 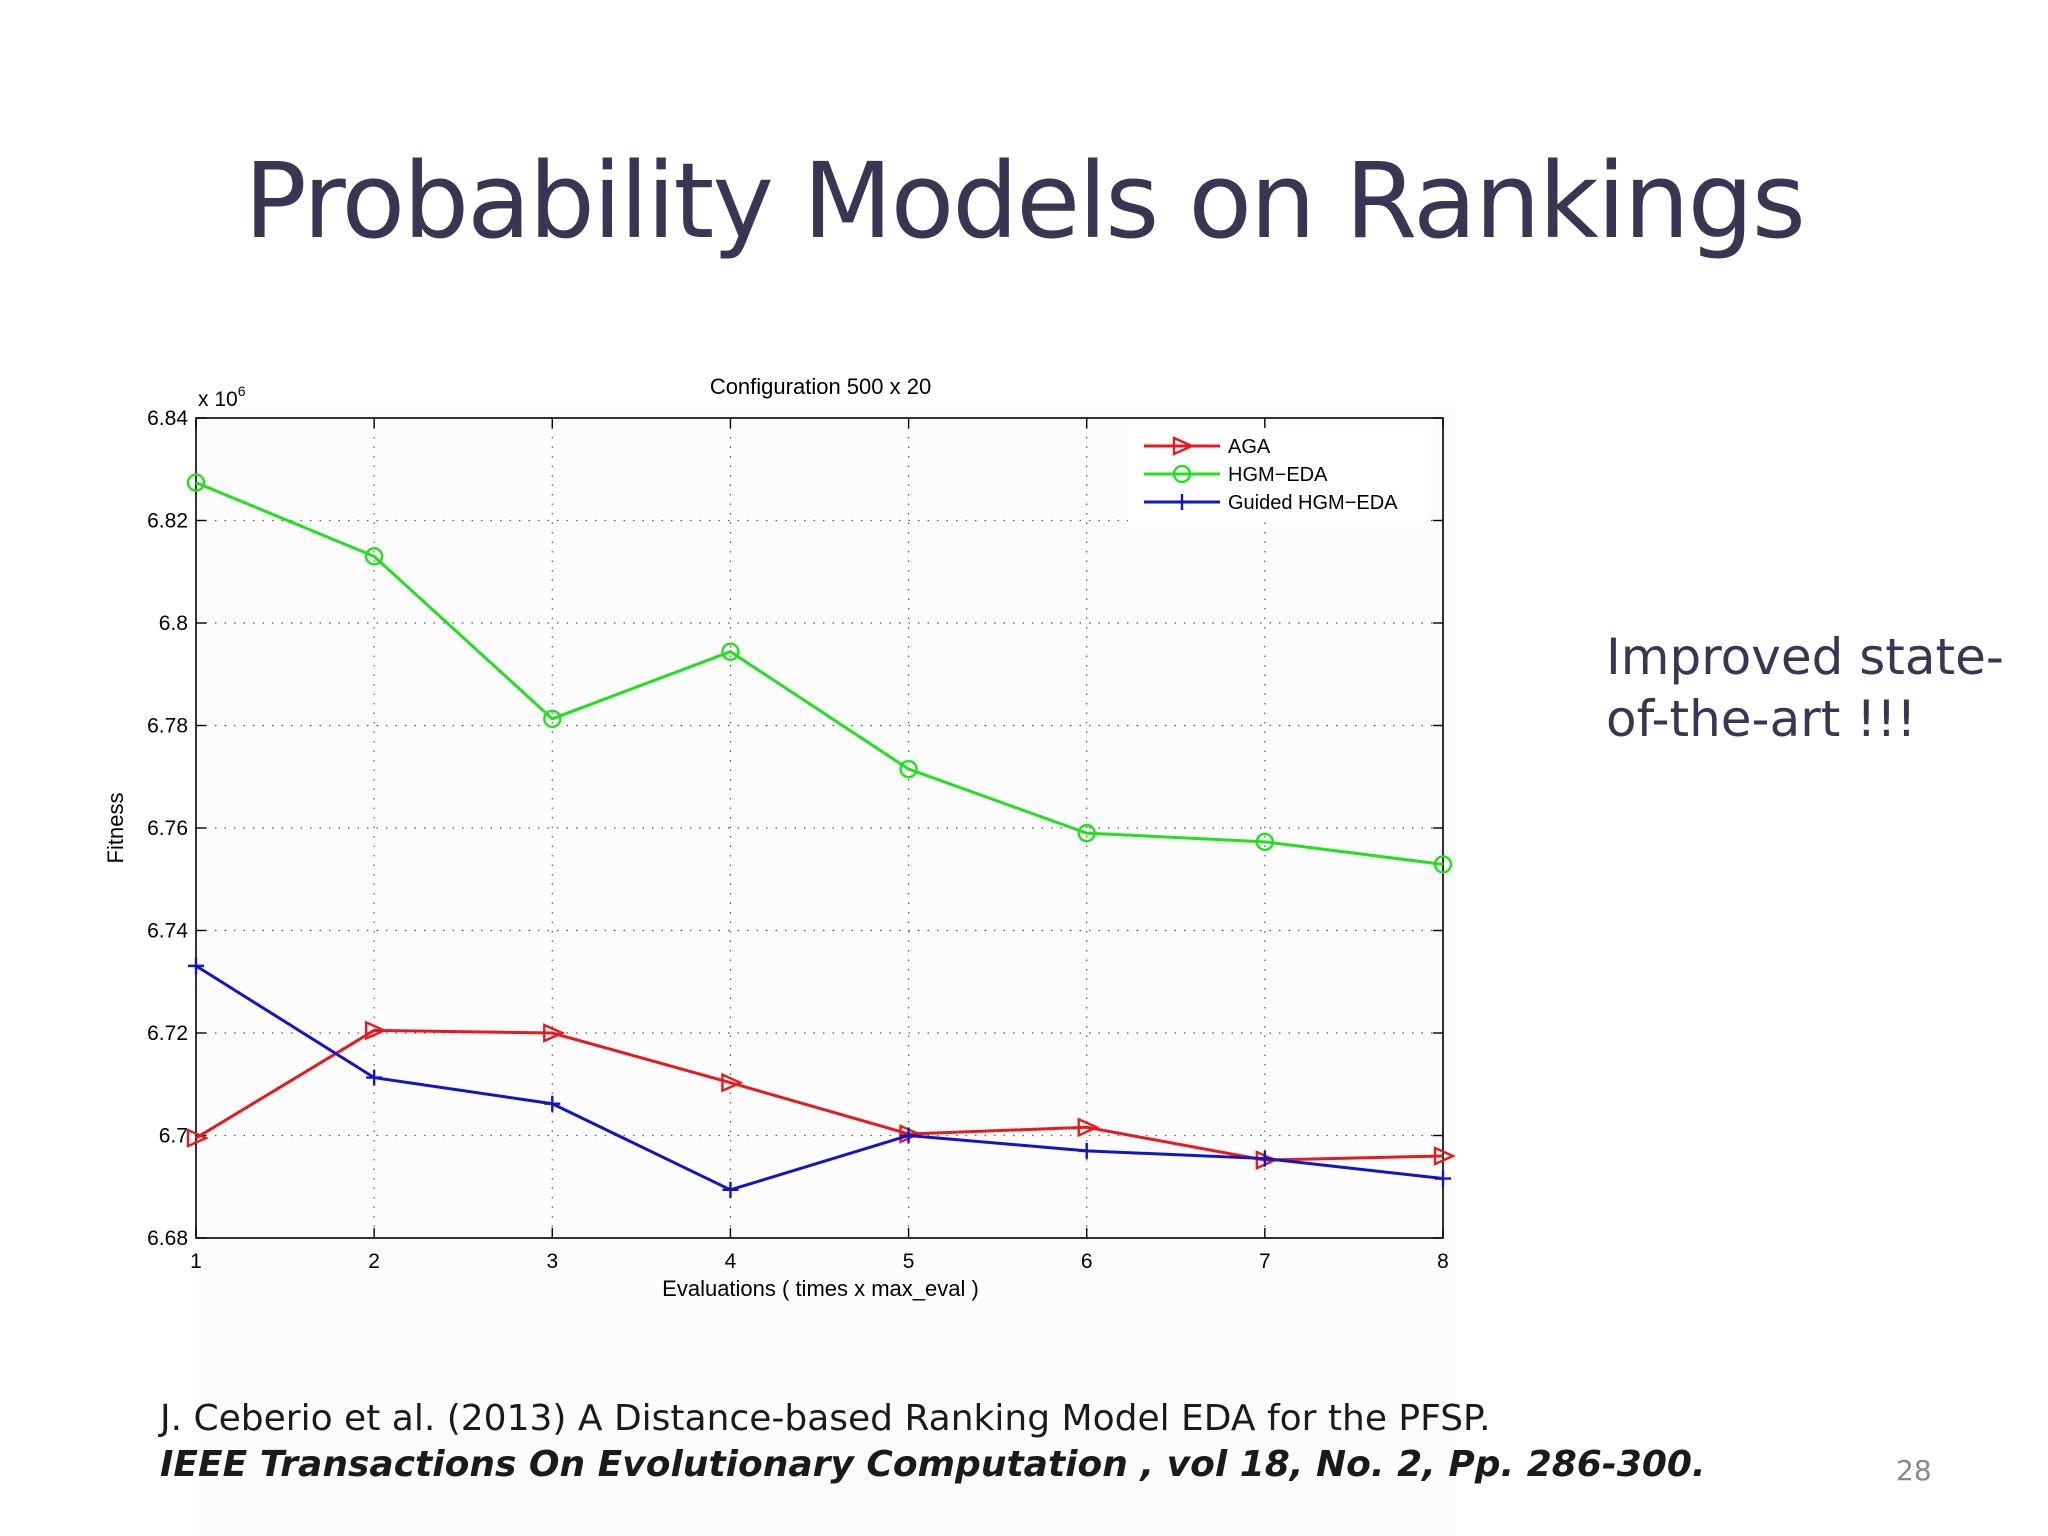 I want to click on x-tick-label: 7, so click(x=1265, y=1261).